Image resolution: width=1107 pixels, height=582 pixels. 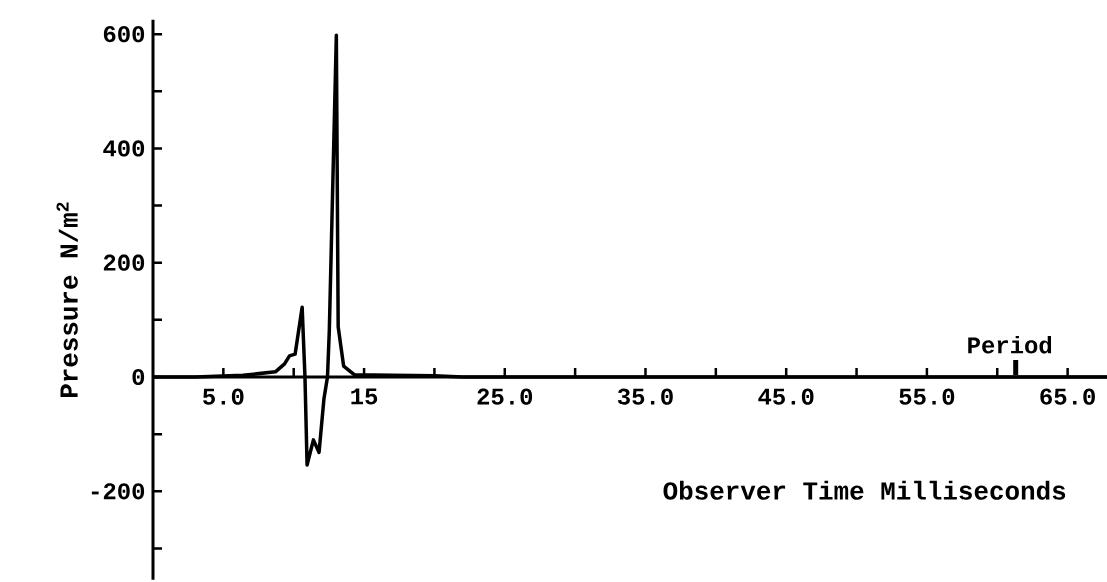 I want to click on y-tick-label: 0, so click(x=138, y=377).